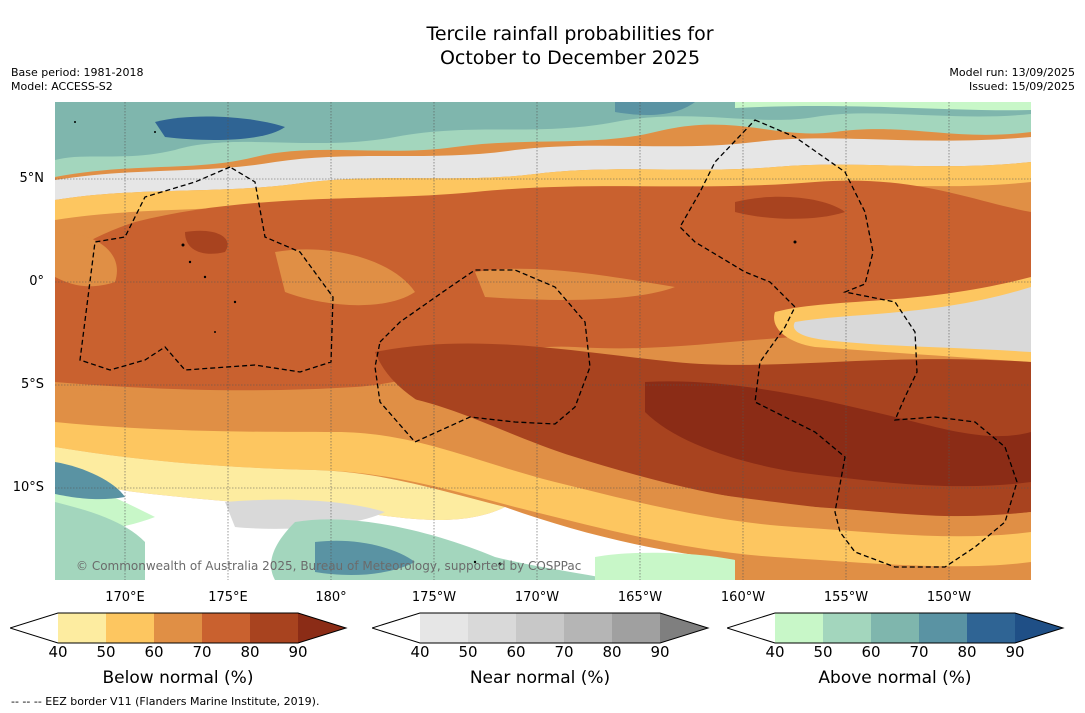  Describe the element at coordinates (612, 652) in the screenshot. I see `cbar-near-tick-80: 80` at that location.